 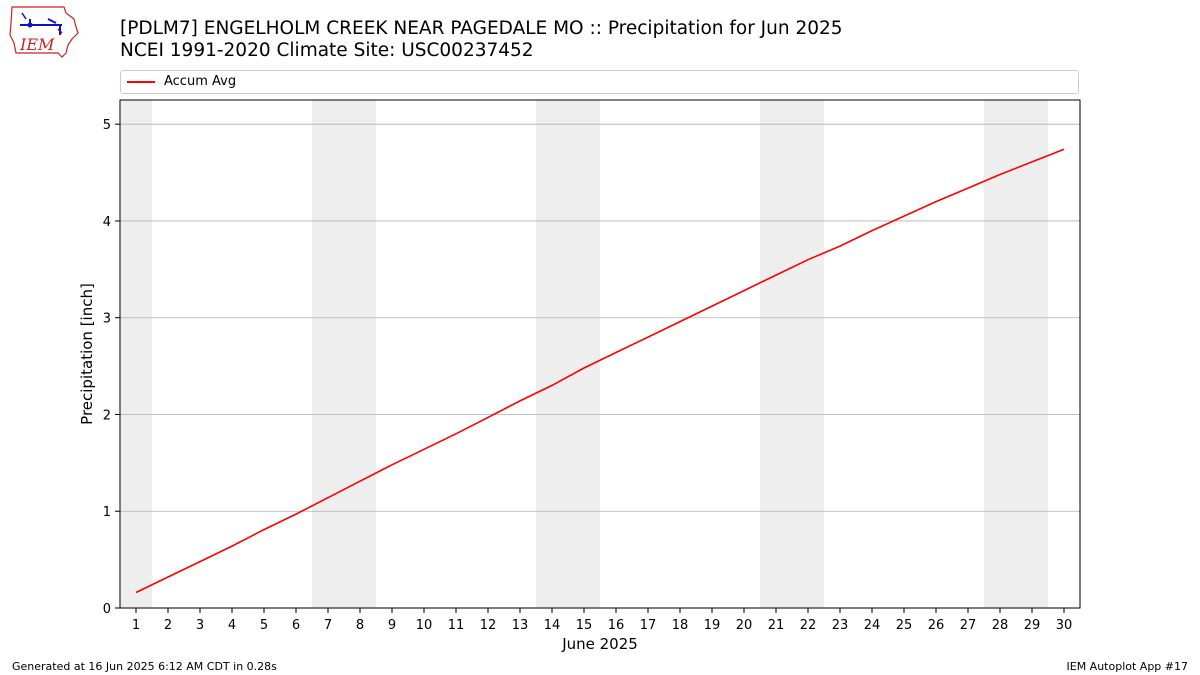 I want to click on legend: Accum Avg, so click(x=599, y=82).